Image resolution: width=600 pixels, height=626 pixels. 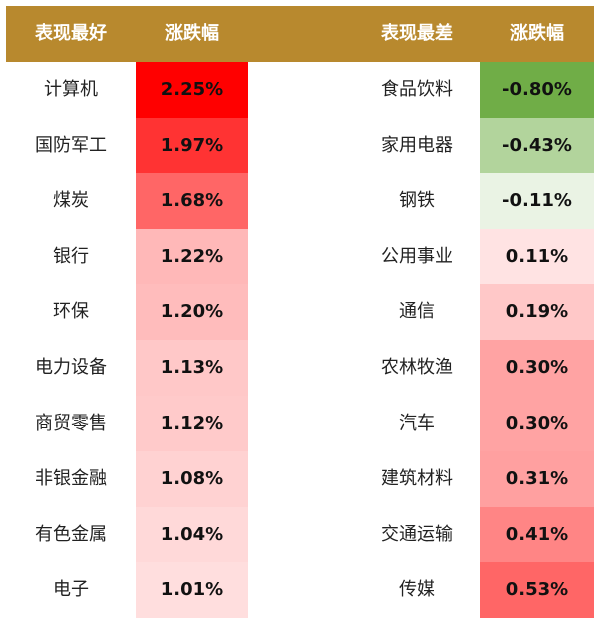 What do you see at coordinates (71, 590) in the screenshot?
I see `best-sector-name: 电子` at bounding box center [71, 590].